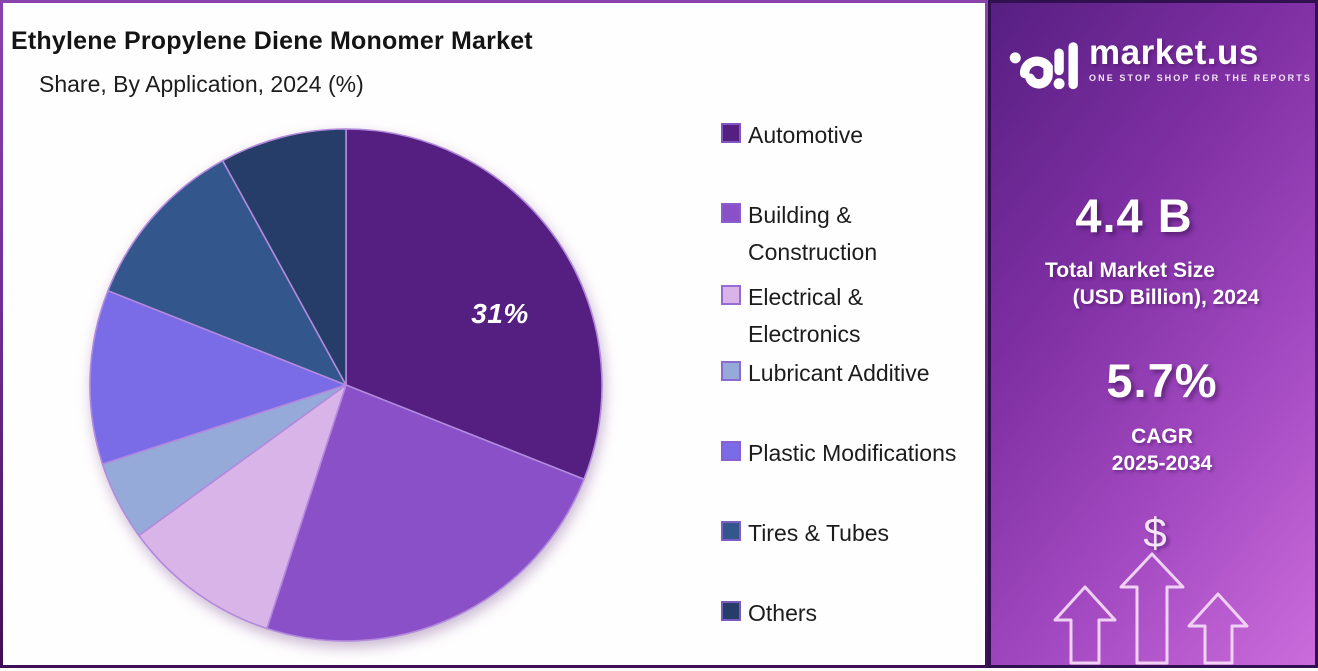 This screenshot has width=1318, height=671. What do you see at coordinates (284, 257) in the screenshot?
I see `pie-slice-others` at bounding box center [284, 257].